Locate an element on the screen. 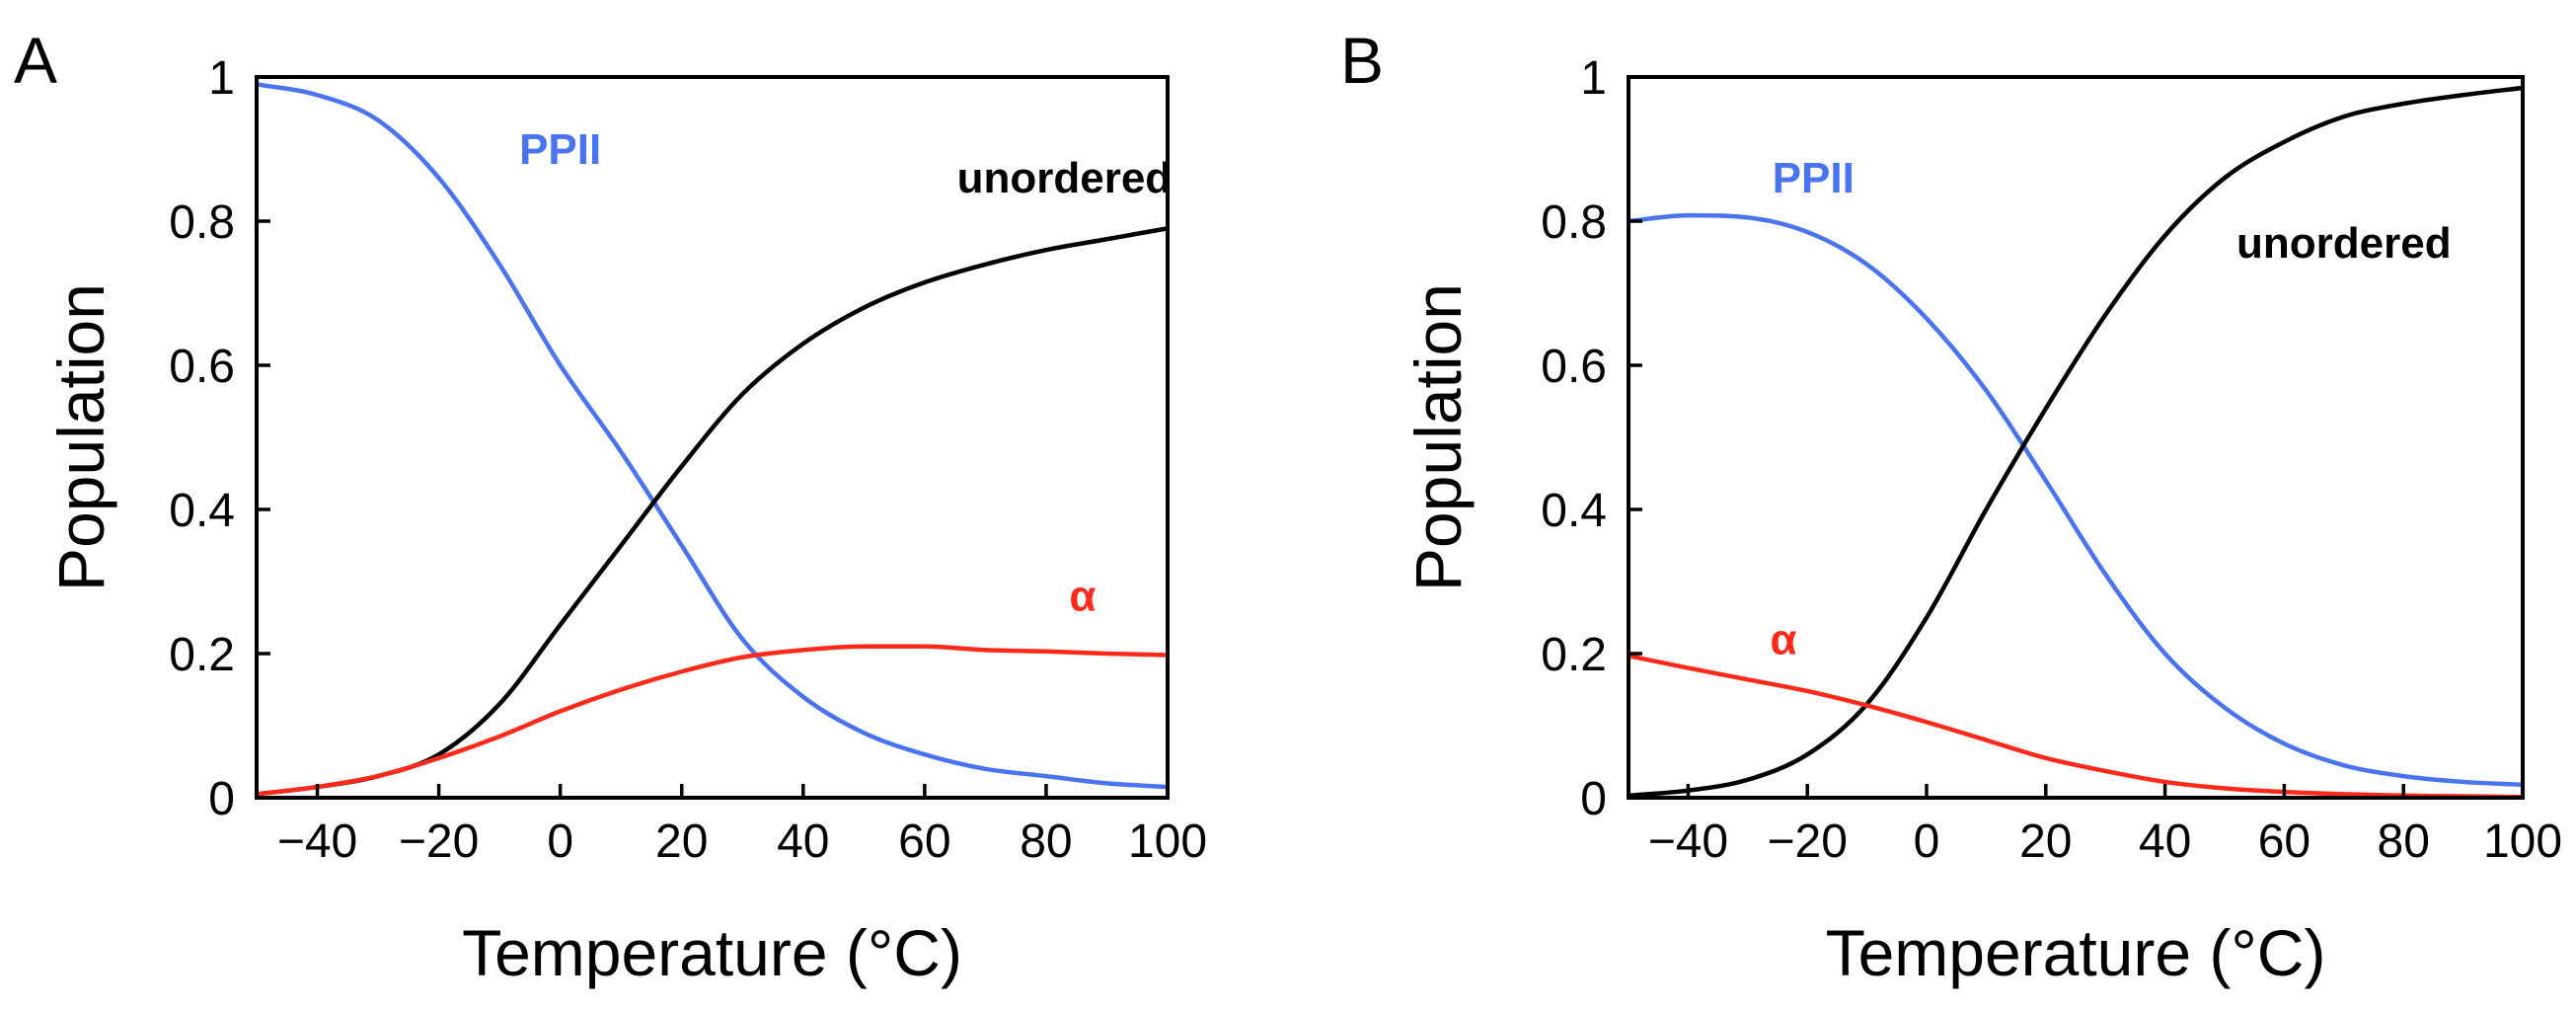  panel-a-y-tick-label: 1 is located at coordinates (221, 78).